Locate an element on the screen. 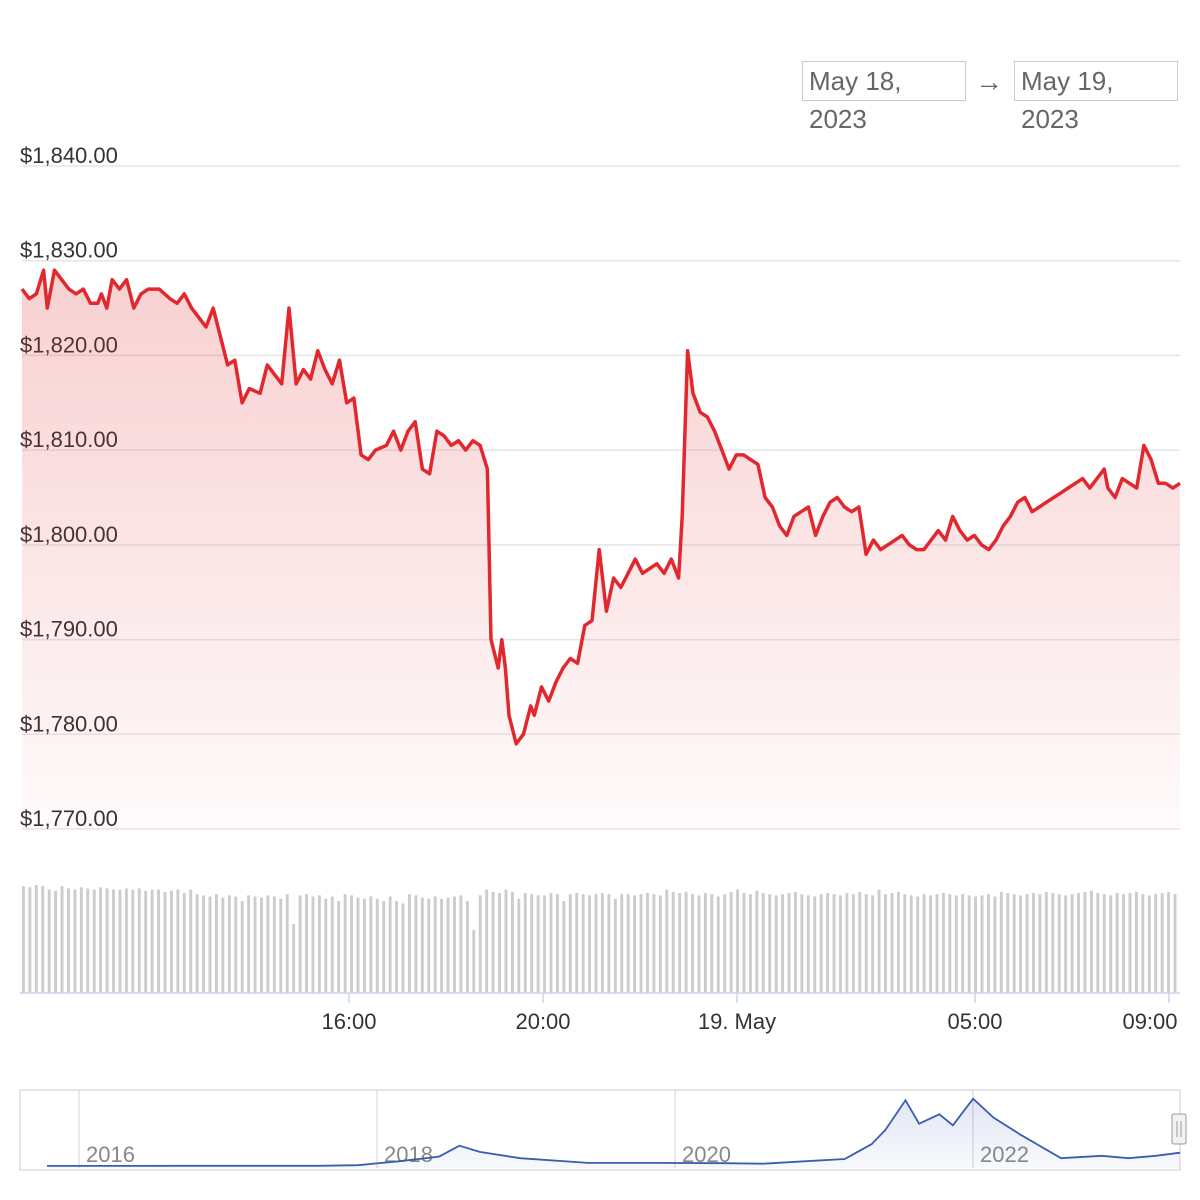  x-tick-label: 09:00 is located at coordinates (1149, 1021).